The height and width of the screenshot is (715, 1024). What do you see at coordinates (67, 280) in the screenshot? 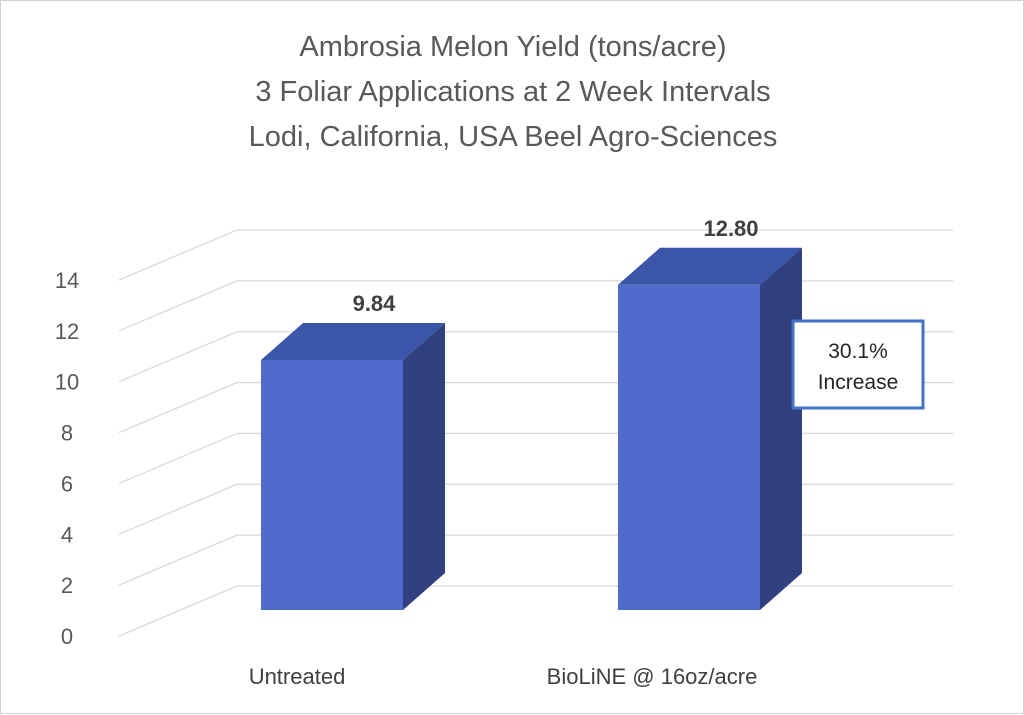
I see `y-tick-label: 14` at bounding box center [67, 280].